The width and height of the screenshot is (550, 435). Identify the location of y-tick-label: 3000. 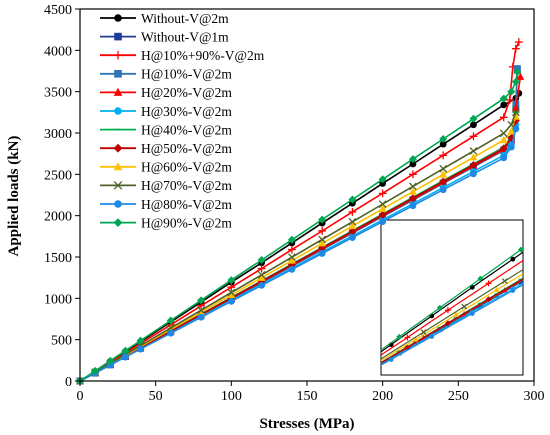
(58, 134).